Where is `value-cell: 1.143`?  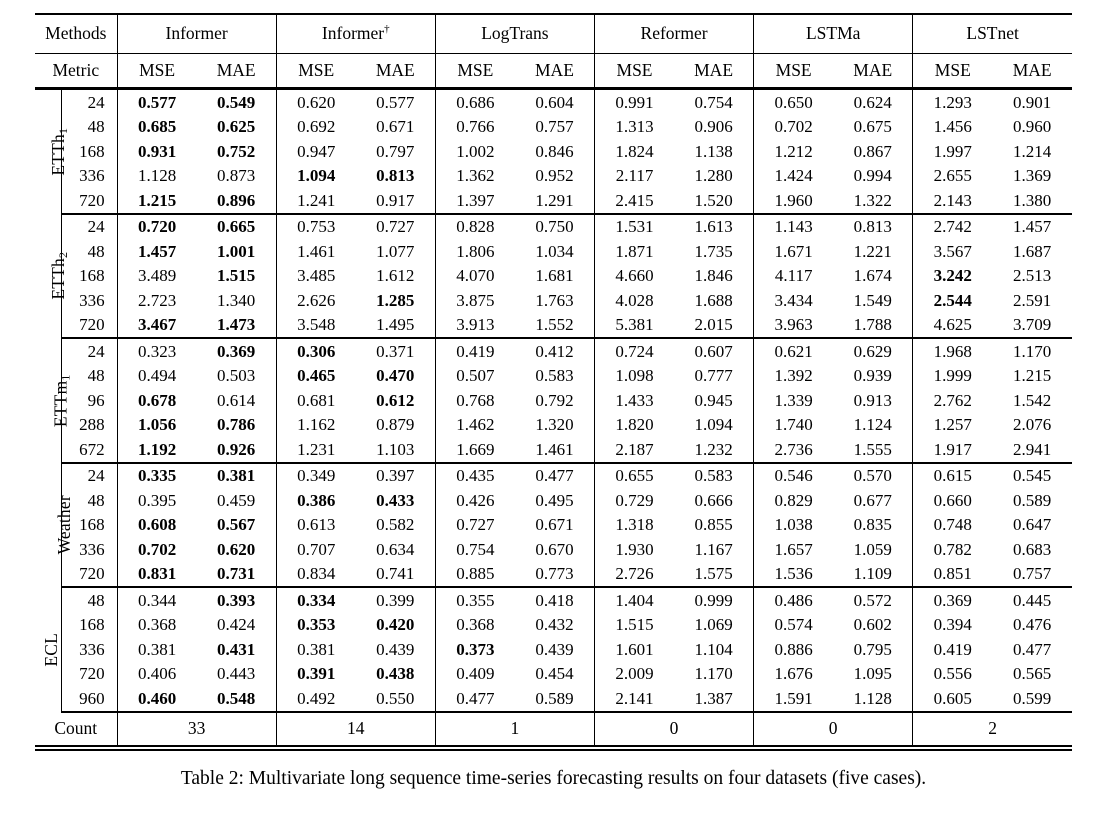
value-cell: 1.143 is located at coordinates (793, 226).